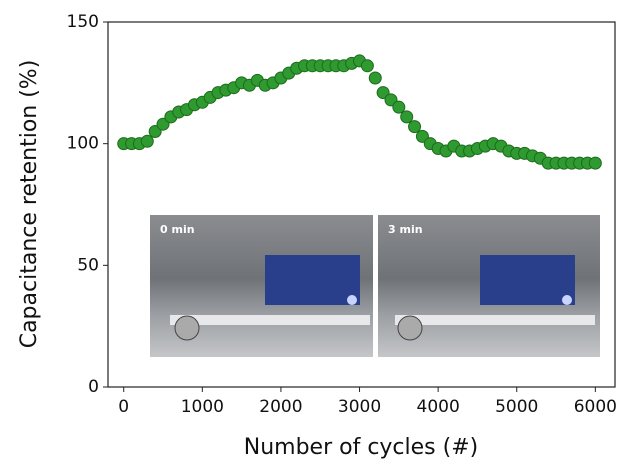 Image resolution: width=632 pixels, height=464 pixels. Describe the element at coordinates (516, 407) in the screenshot. I see `x-tick-label: 5000` at that location.